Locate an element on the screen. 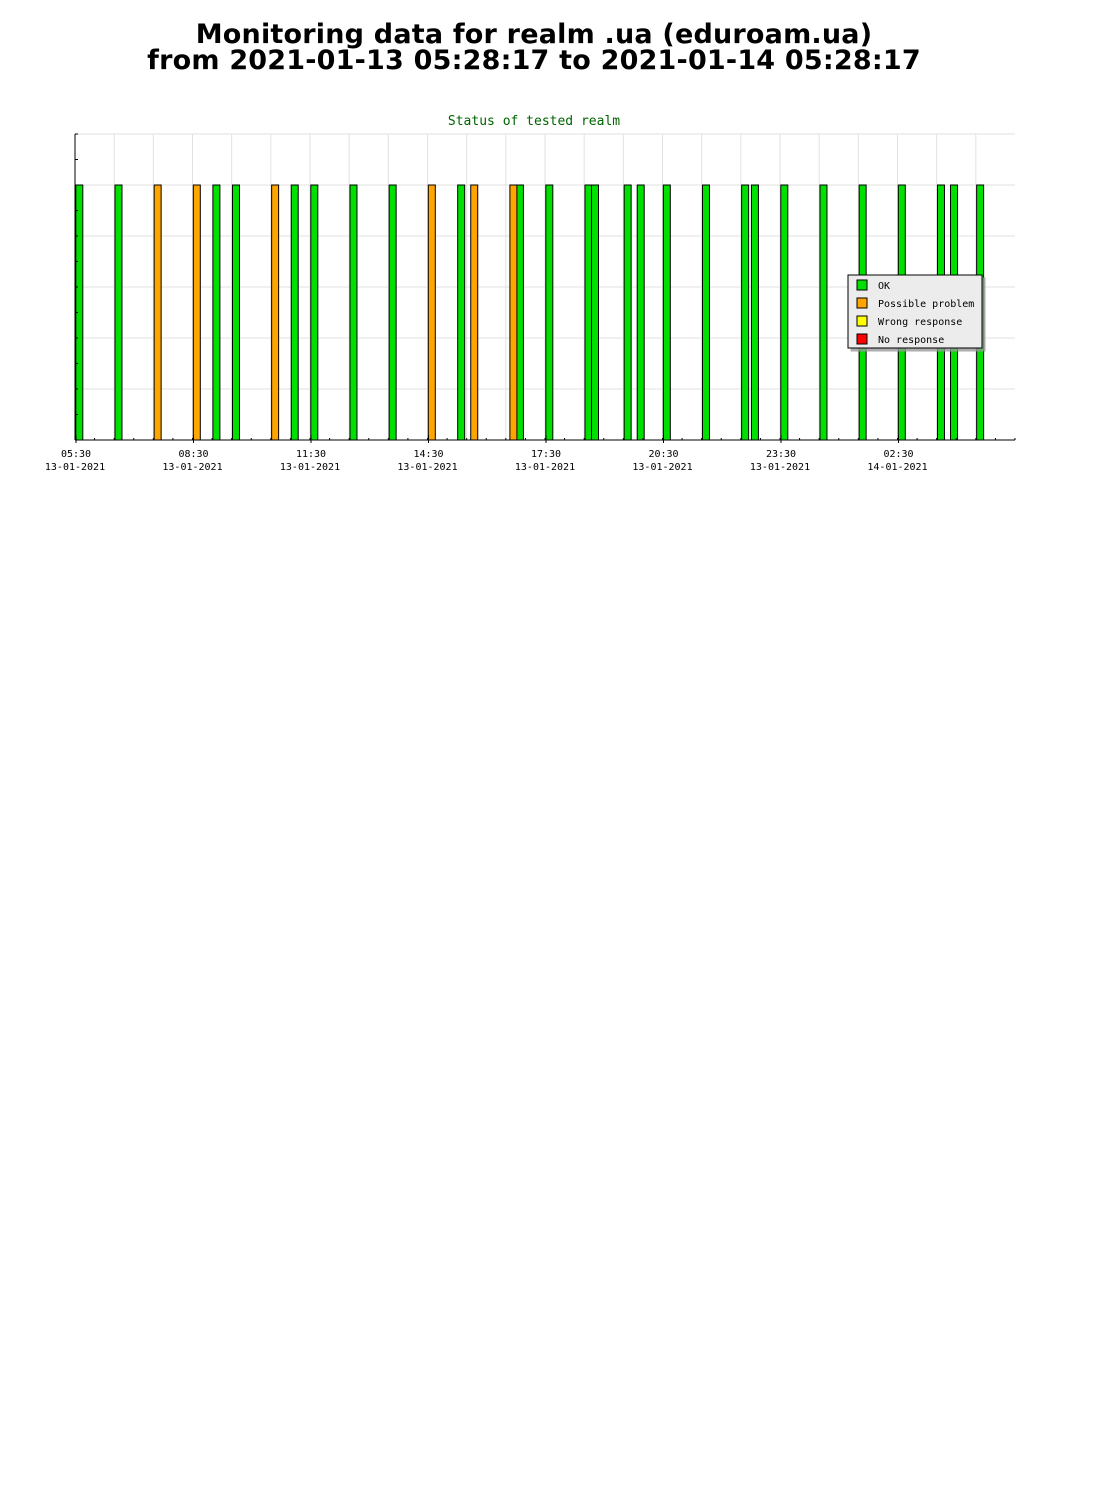 The width and height of the screenshot is (1100, 1500). x-tick-time: 20:30 is located at coordinates (663, 454).